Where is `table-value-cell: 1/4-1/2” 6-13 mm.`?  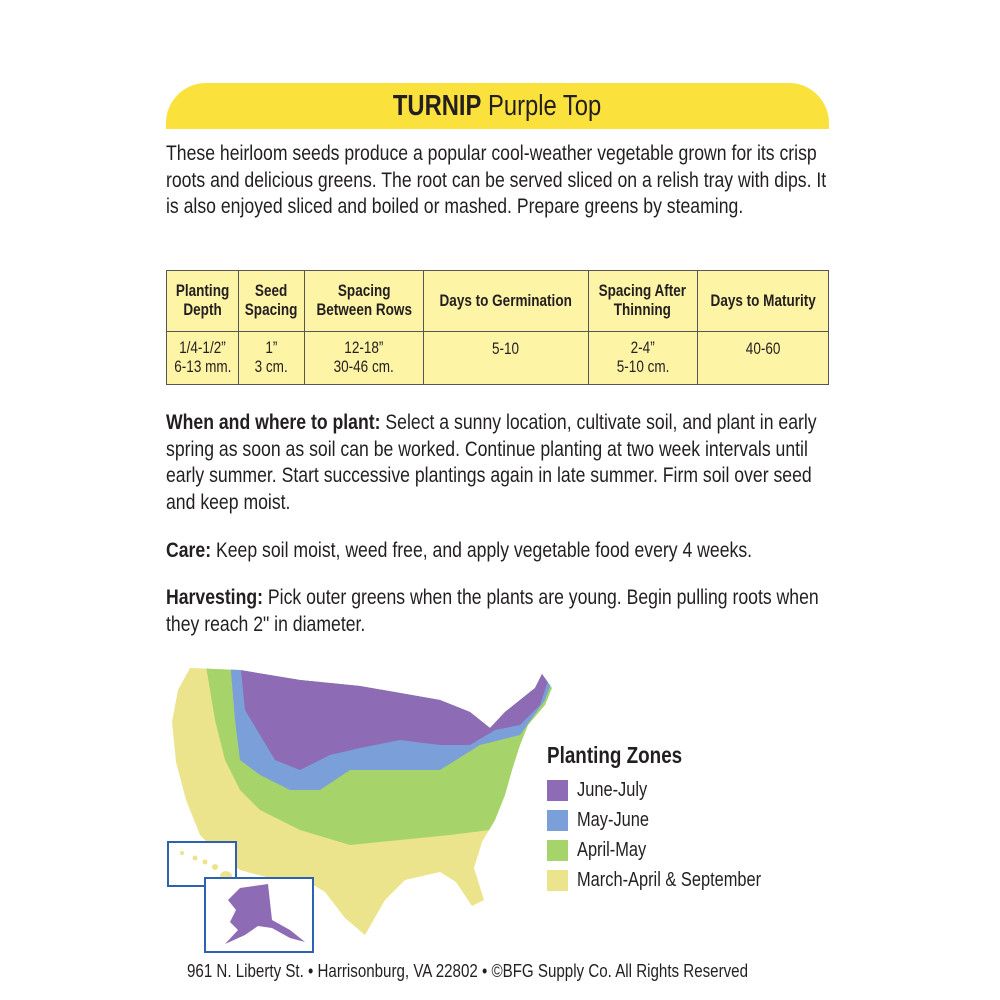 table-value-cell: 1/4-1/2” 6-13 mm. is located at coordinates (202, 358).